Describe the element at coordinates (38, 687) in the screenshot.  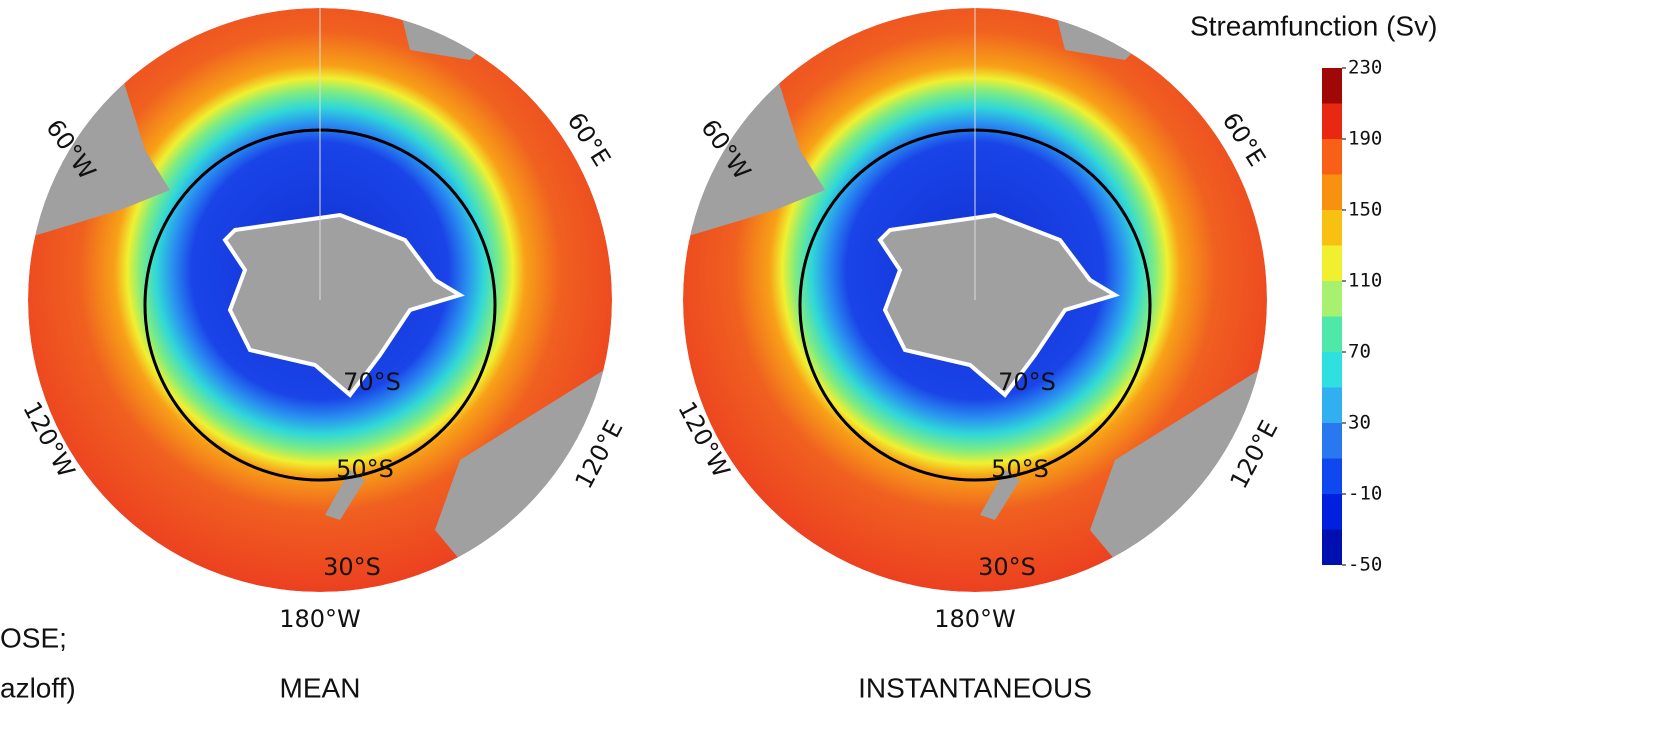
I see `caption-fragment: azloff)` at that location.